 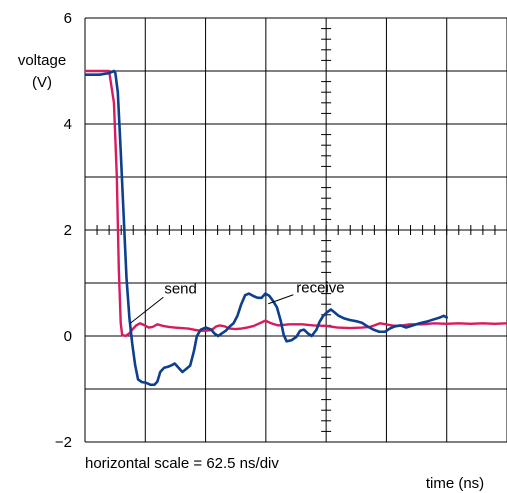 I want to click on y-tick-labels: −2 0 2 4 6, so click(x=63, y=230).